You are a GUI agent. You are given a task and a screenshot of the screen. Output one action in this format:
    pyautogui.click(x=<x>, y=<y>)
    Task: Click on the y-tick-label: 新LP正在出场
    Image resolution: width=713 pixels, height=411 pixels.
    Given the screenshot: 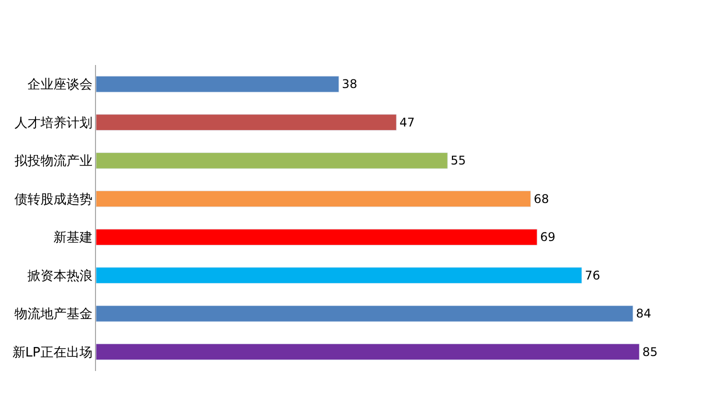 What is the action you would take?
    pyautogui.click(x=52, y=352)
    